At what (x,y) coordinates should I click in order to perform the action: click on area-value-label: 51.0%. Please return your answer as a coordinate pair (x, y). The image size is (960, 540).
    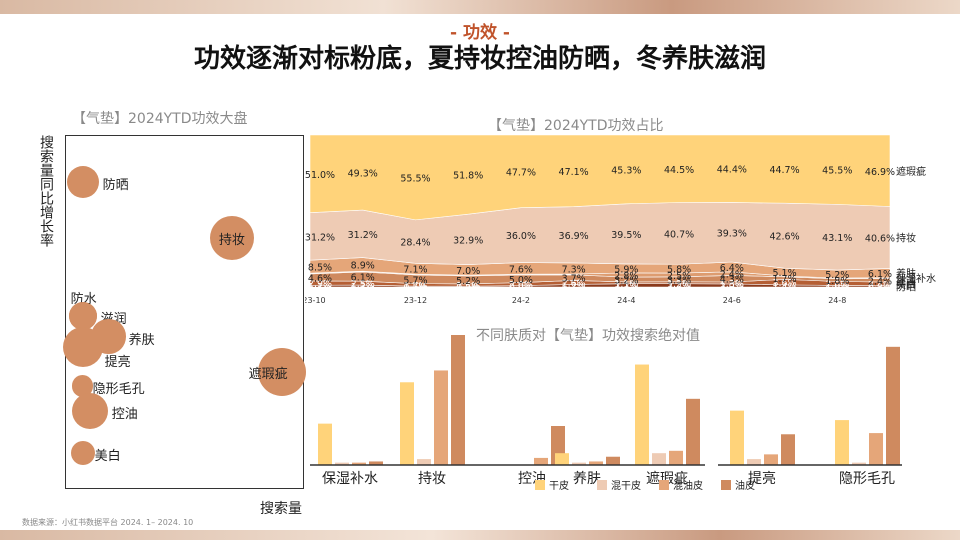
    Looking at the image, I should click on (320, 175).